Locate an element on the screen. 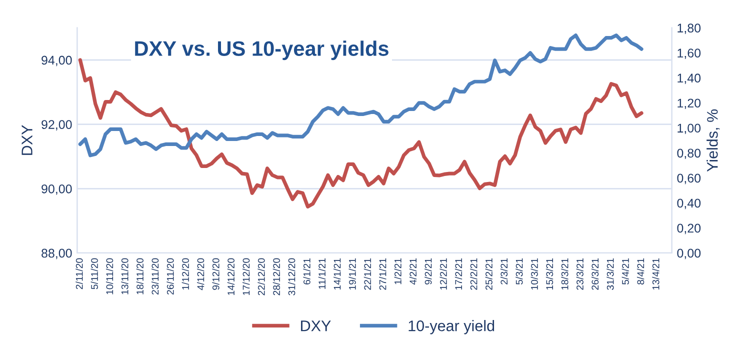 The image size is (749, 348). x-tick-label: 6/1/21 is located at coordinates (306, 271).